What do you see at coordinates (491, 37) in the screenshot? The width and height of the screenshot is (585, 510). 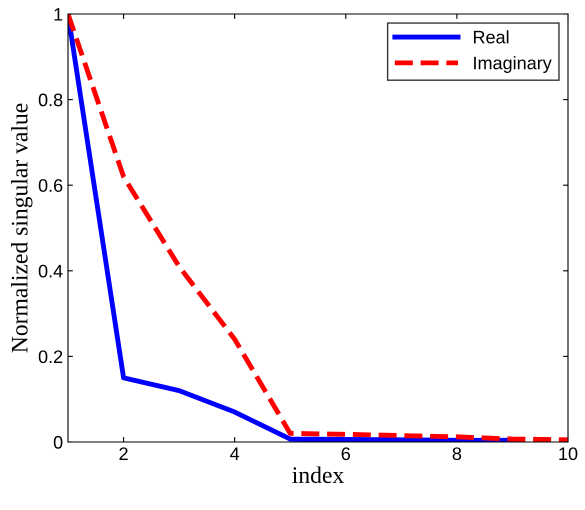 I see `legend-label: Real` at bounding box center [491, 37].